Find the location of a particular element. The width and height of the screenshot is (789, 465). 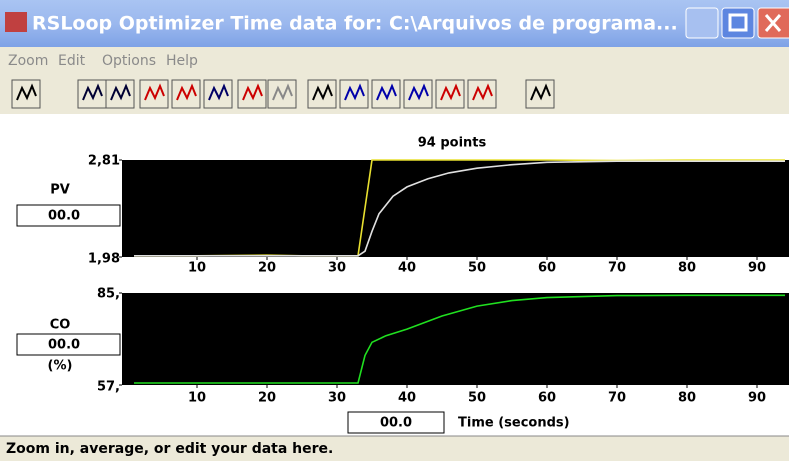

maximize-icon is located at coordinates (738, 22).